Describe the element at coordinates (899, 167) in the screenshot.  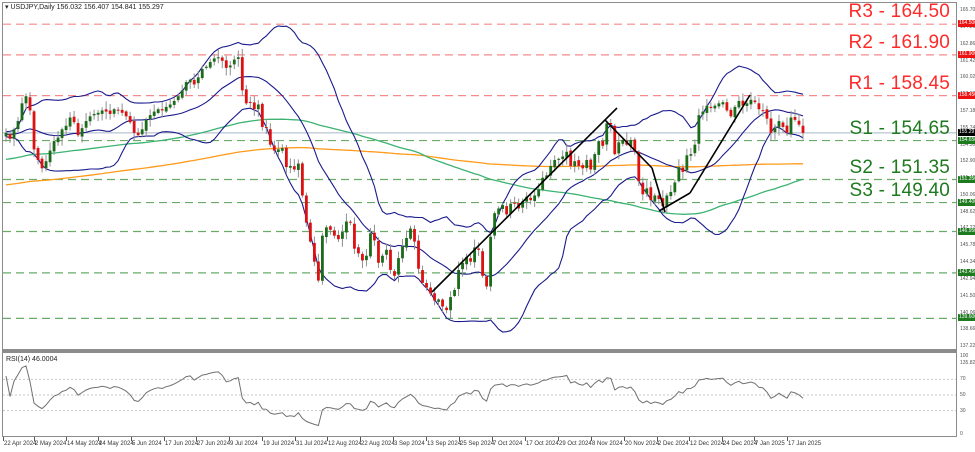
I see `level-label-s2: S2 - 151.35` at that location.